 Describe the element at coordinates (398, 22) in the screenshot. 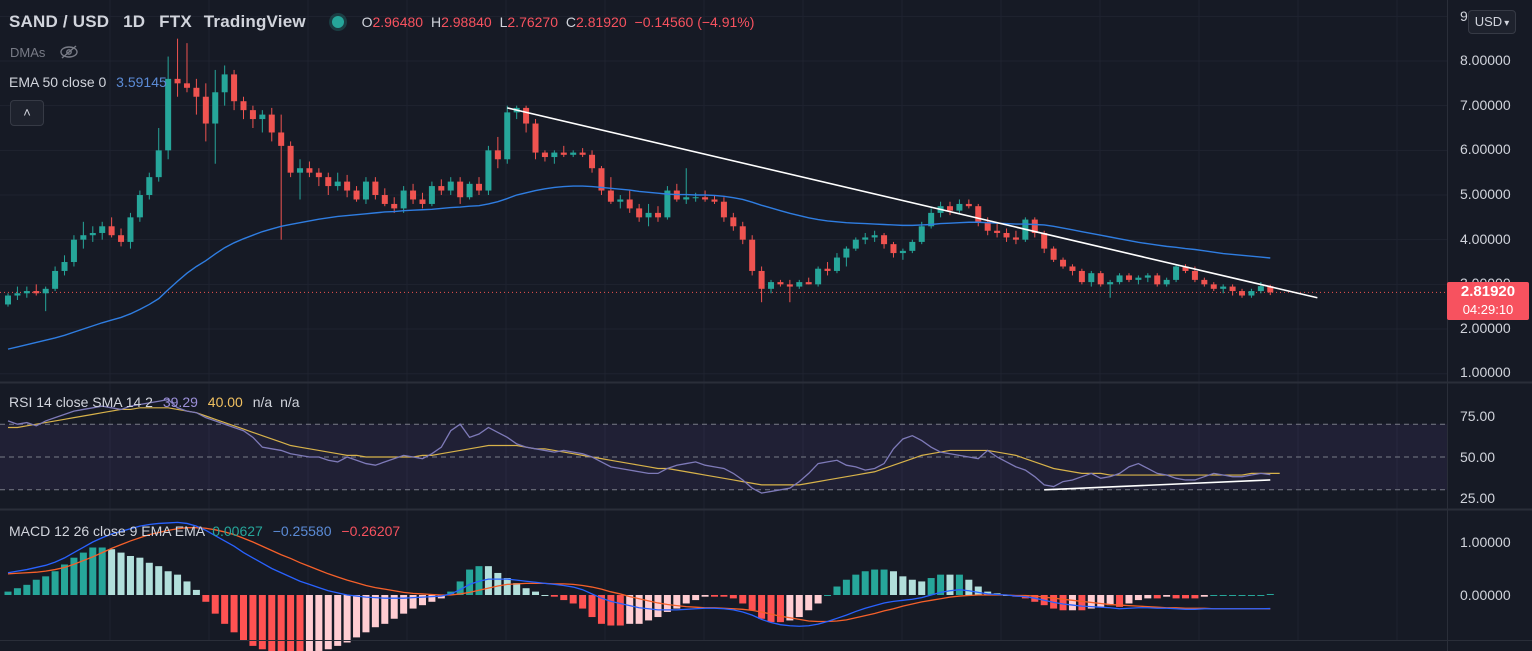

I see `open-value: 2.96480` at that location.